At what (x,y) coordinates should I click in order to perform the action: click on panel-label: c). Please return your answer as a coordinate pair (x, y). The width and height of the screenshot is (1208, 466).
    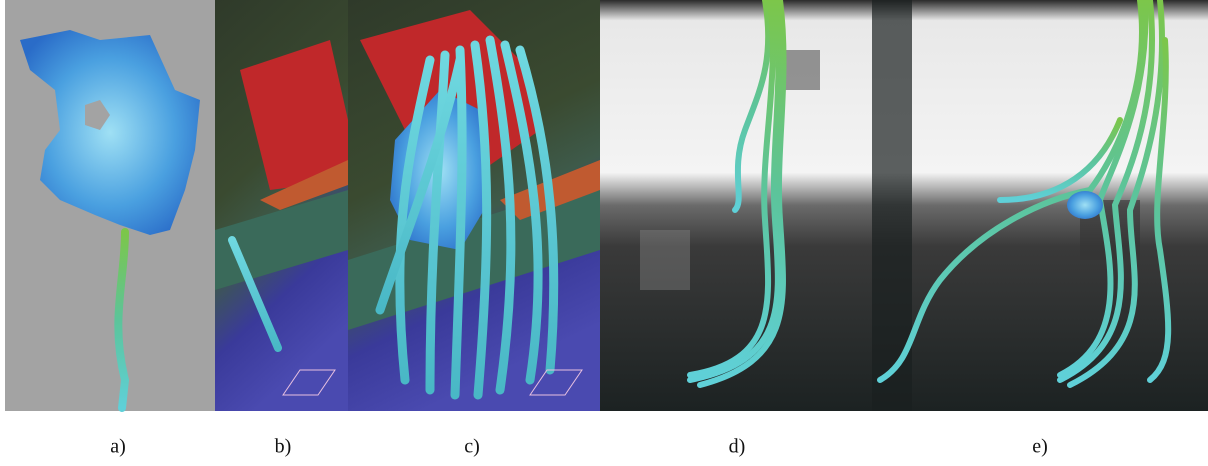
    Looking at the image, I should click on (472, 447).